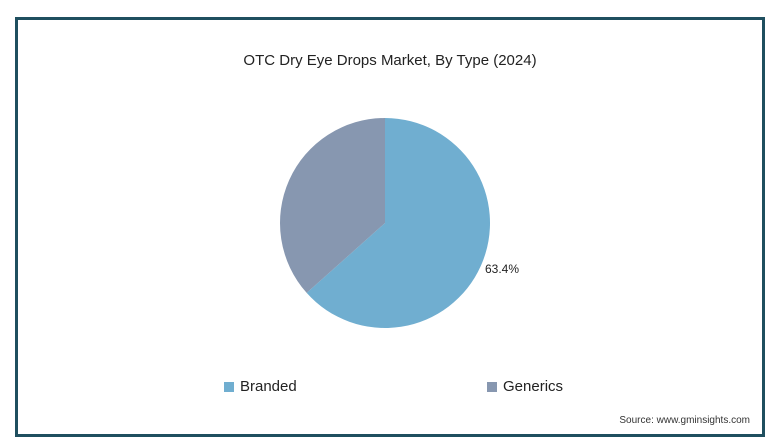  What do you see at coordinates (492, 386) in the screenshot?
I see `legend-swatch-generics` at bounding box center [492, 386].